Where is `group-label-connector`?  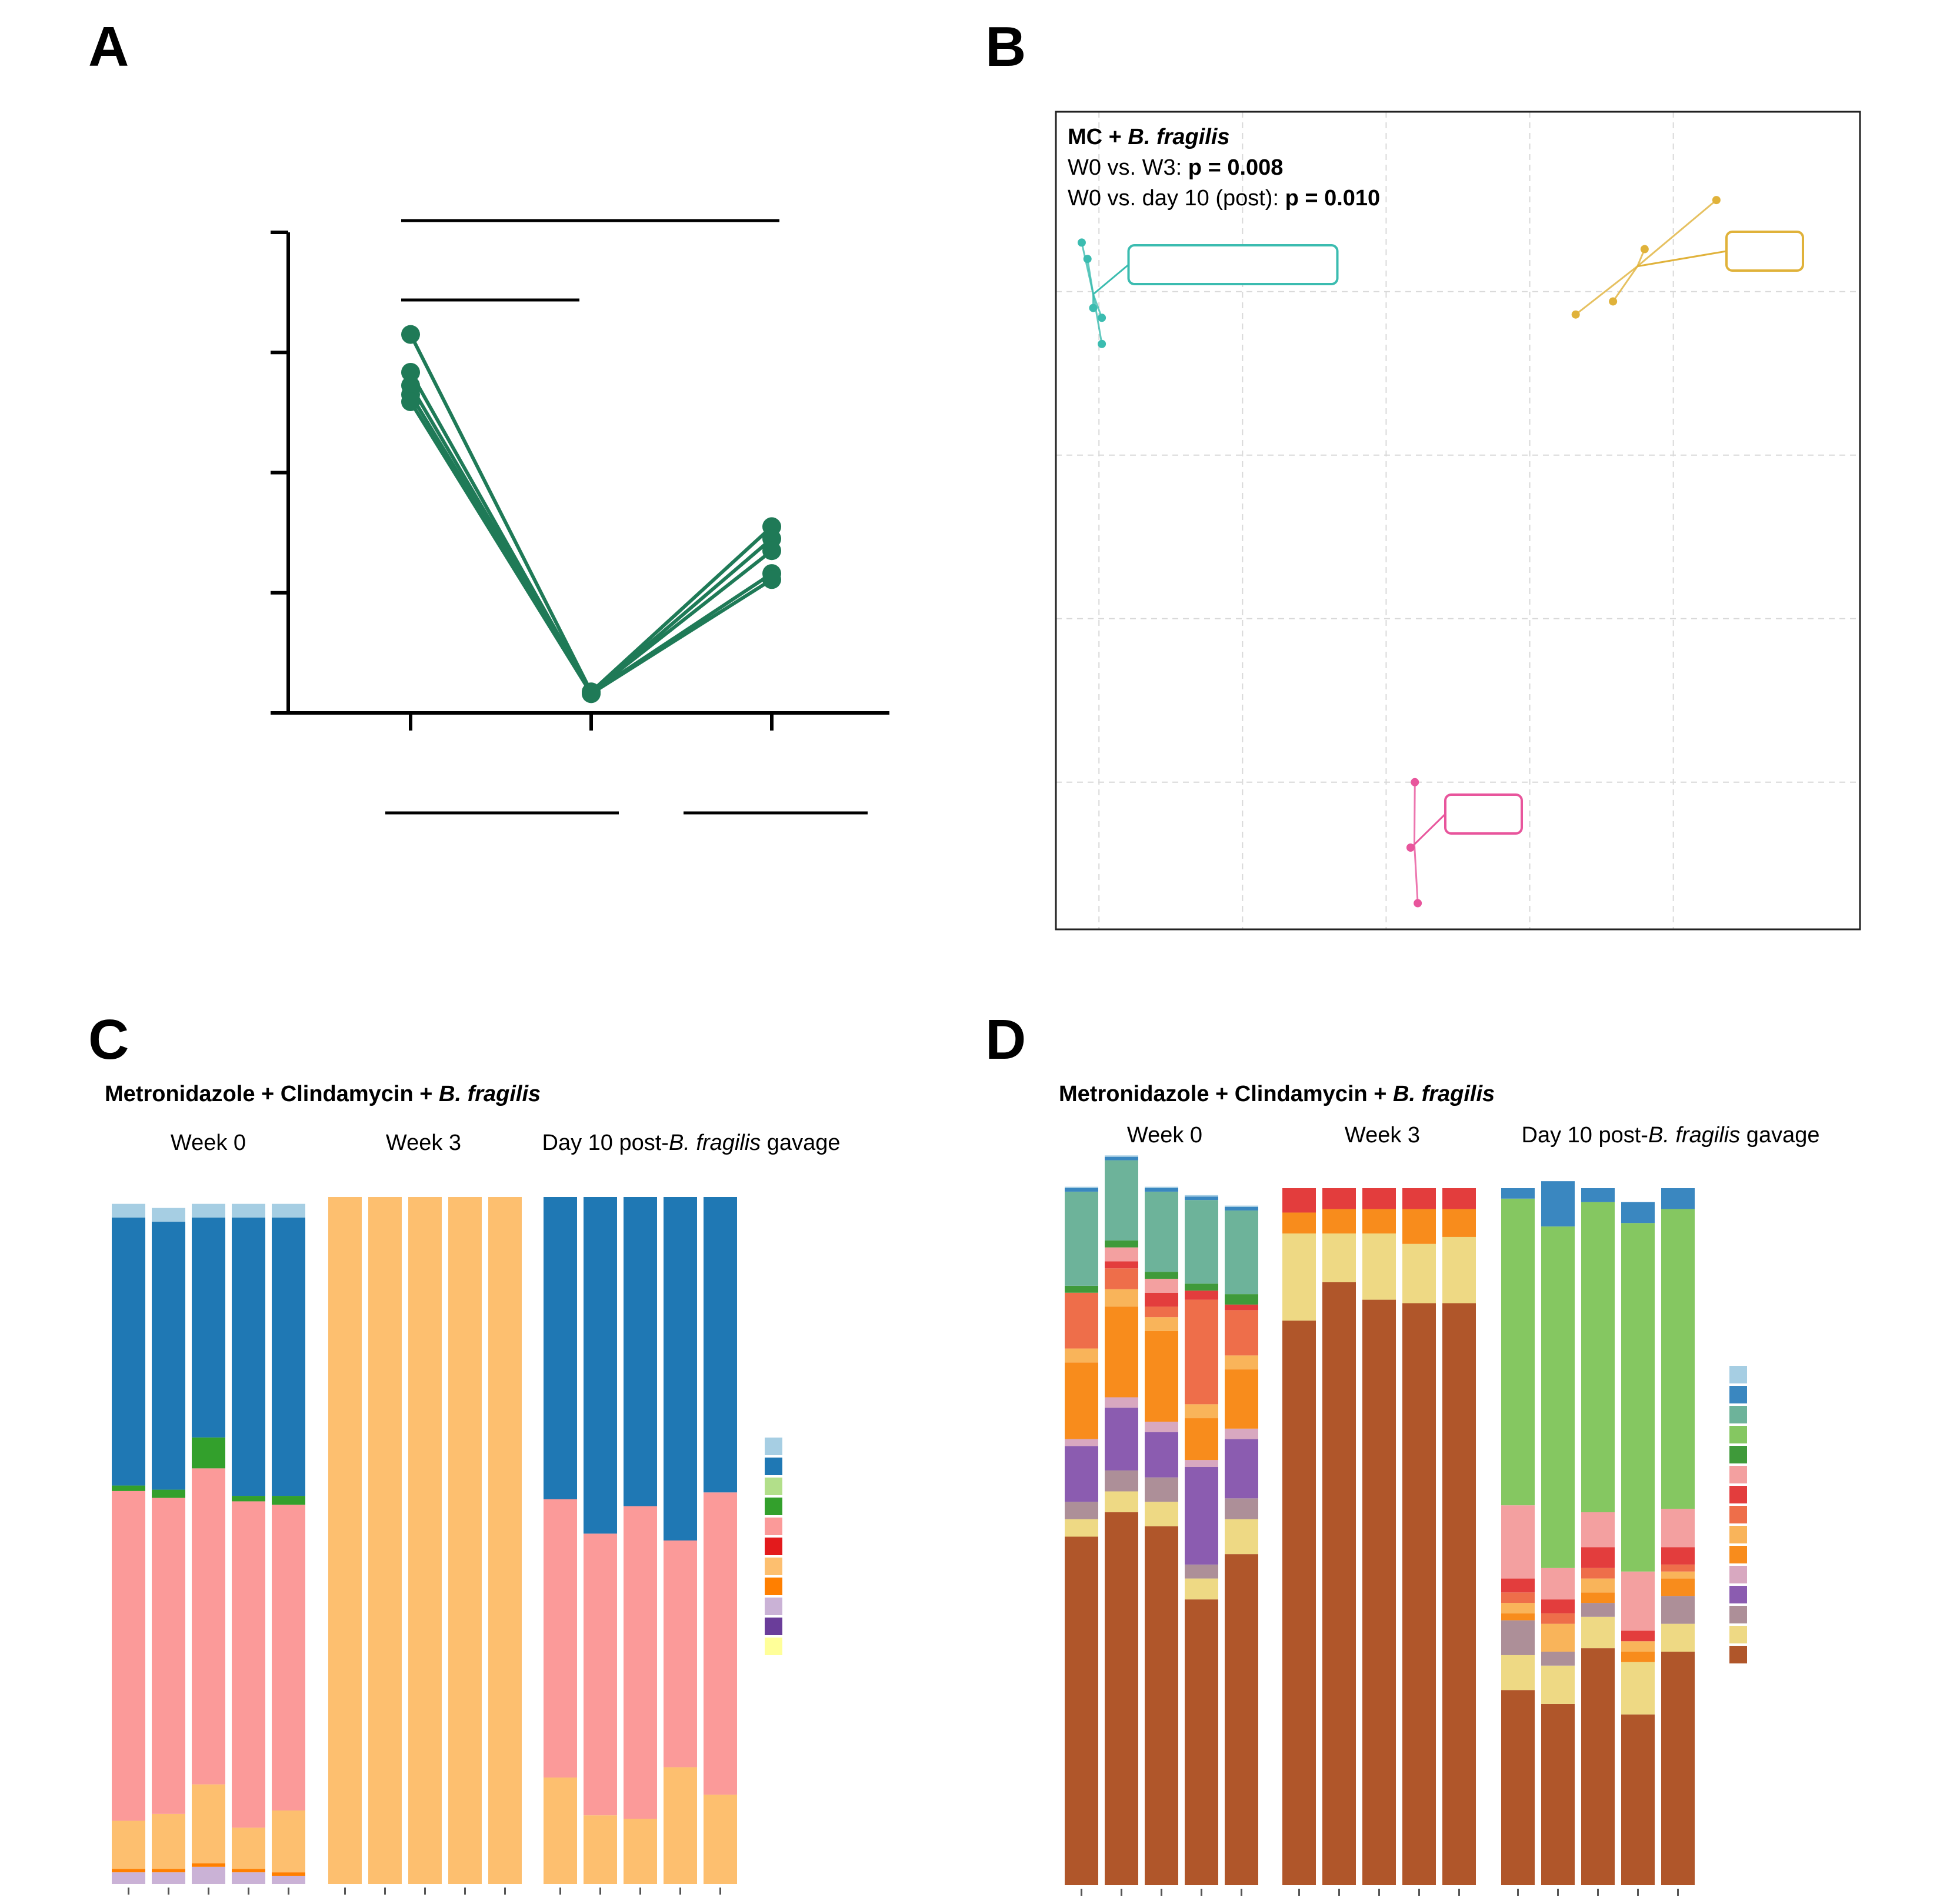
group-label-connector is located at coordinates (1430, 829).